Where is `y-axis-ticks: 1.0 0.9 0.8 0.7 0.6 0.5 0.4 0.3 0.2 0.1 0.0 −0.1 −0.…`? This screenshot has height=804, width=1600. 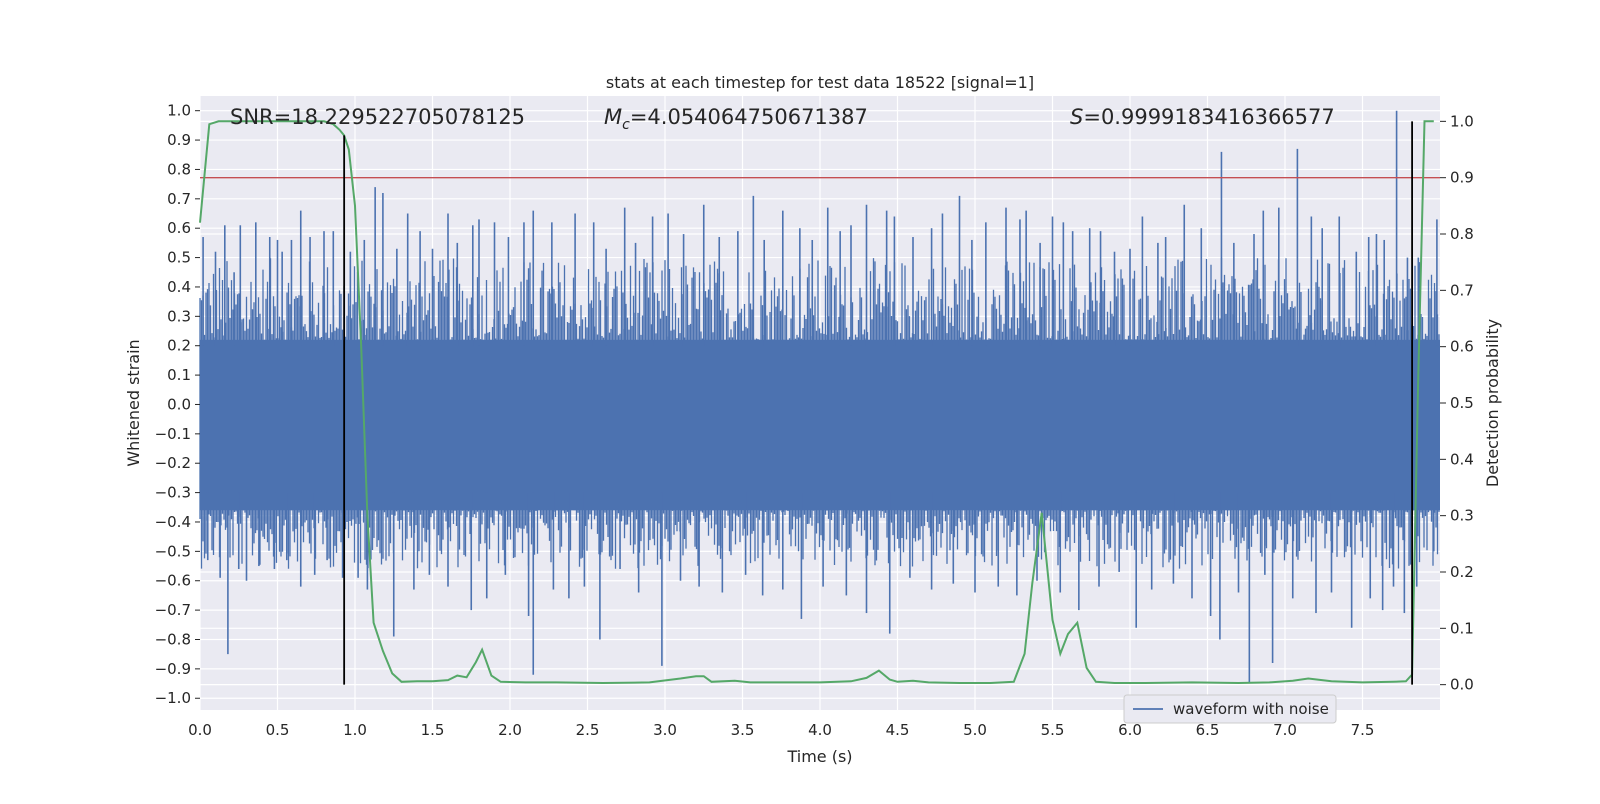 y-axis-ticks: 1.0 0.9 0.8 0.7 0.6 0.5 0.4 0.3 0.2 0.1 0.0 −0.1 −0.… is located at coordinates (177, 404).